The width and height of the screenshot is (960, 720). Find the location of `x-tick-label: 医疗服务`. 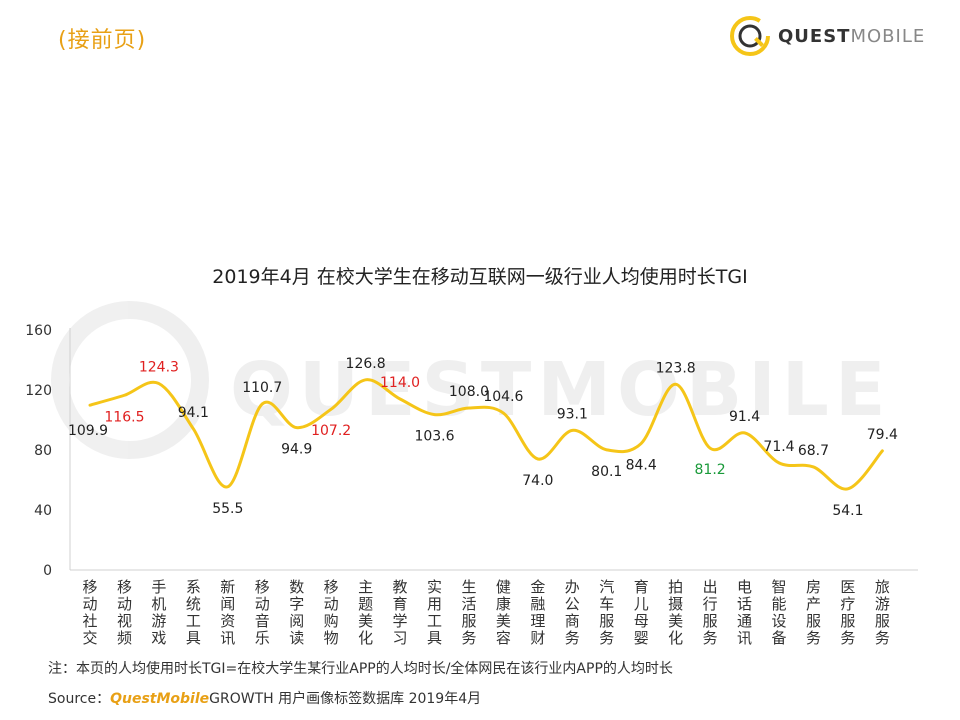

x-tick-label: 医疗服务 is located at coordinates (847, 612).